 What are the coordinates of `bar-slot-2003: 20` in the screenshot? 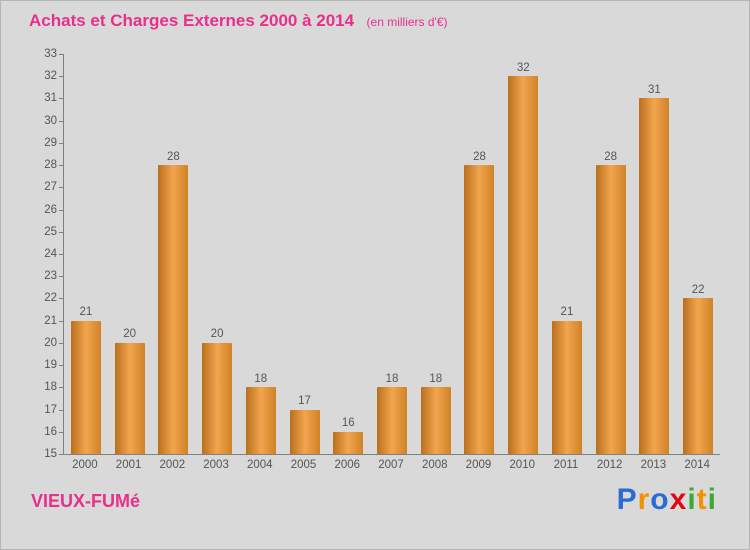 It's located at (217, 254).